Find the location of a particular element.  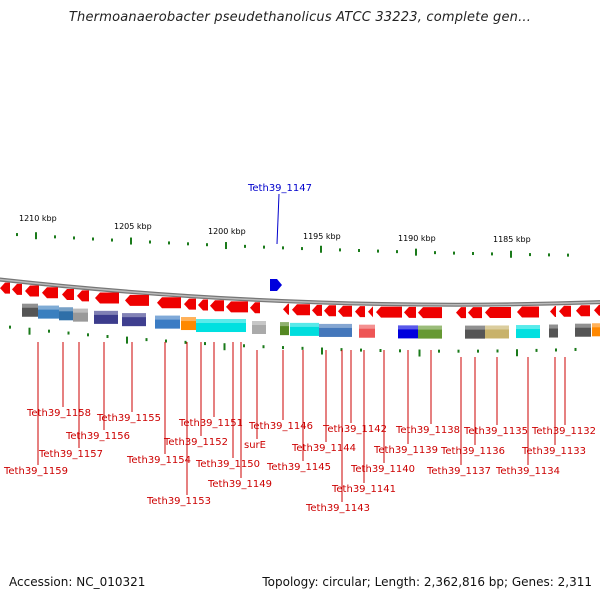

gene-label: Teth39_1132 is located at coordinates (563, 431).